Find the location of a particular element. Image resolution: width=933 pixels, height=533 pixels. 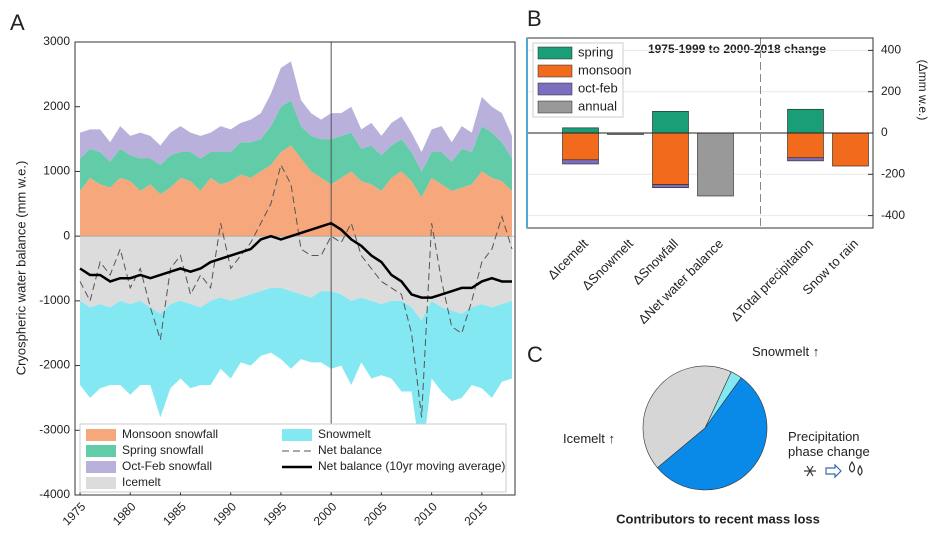

y-tick-label: 2000 is located at coordinates (56, 106).